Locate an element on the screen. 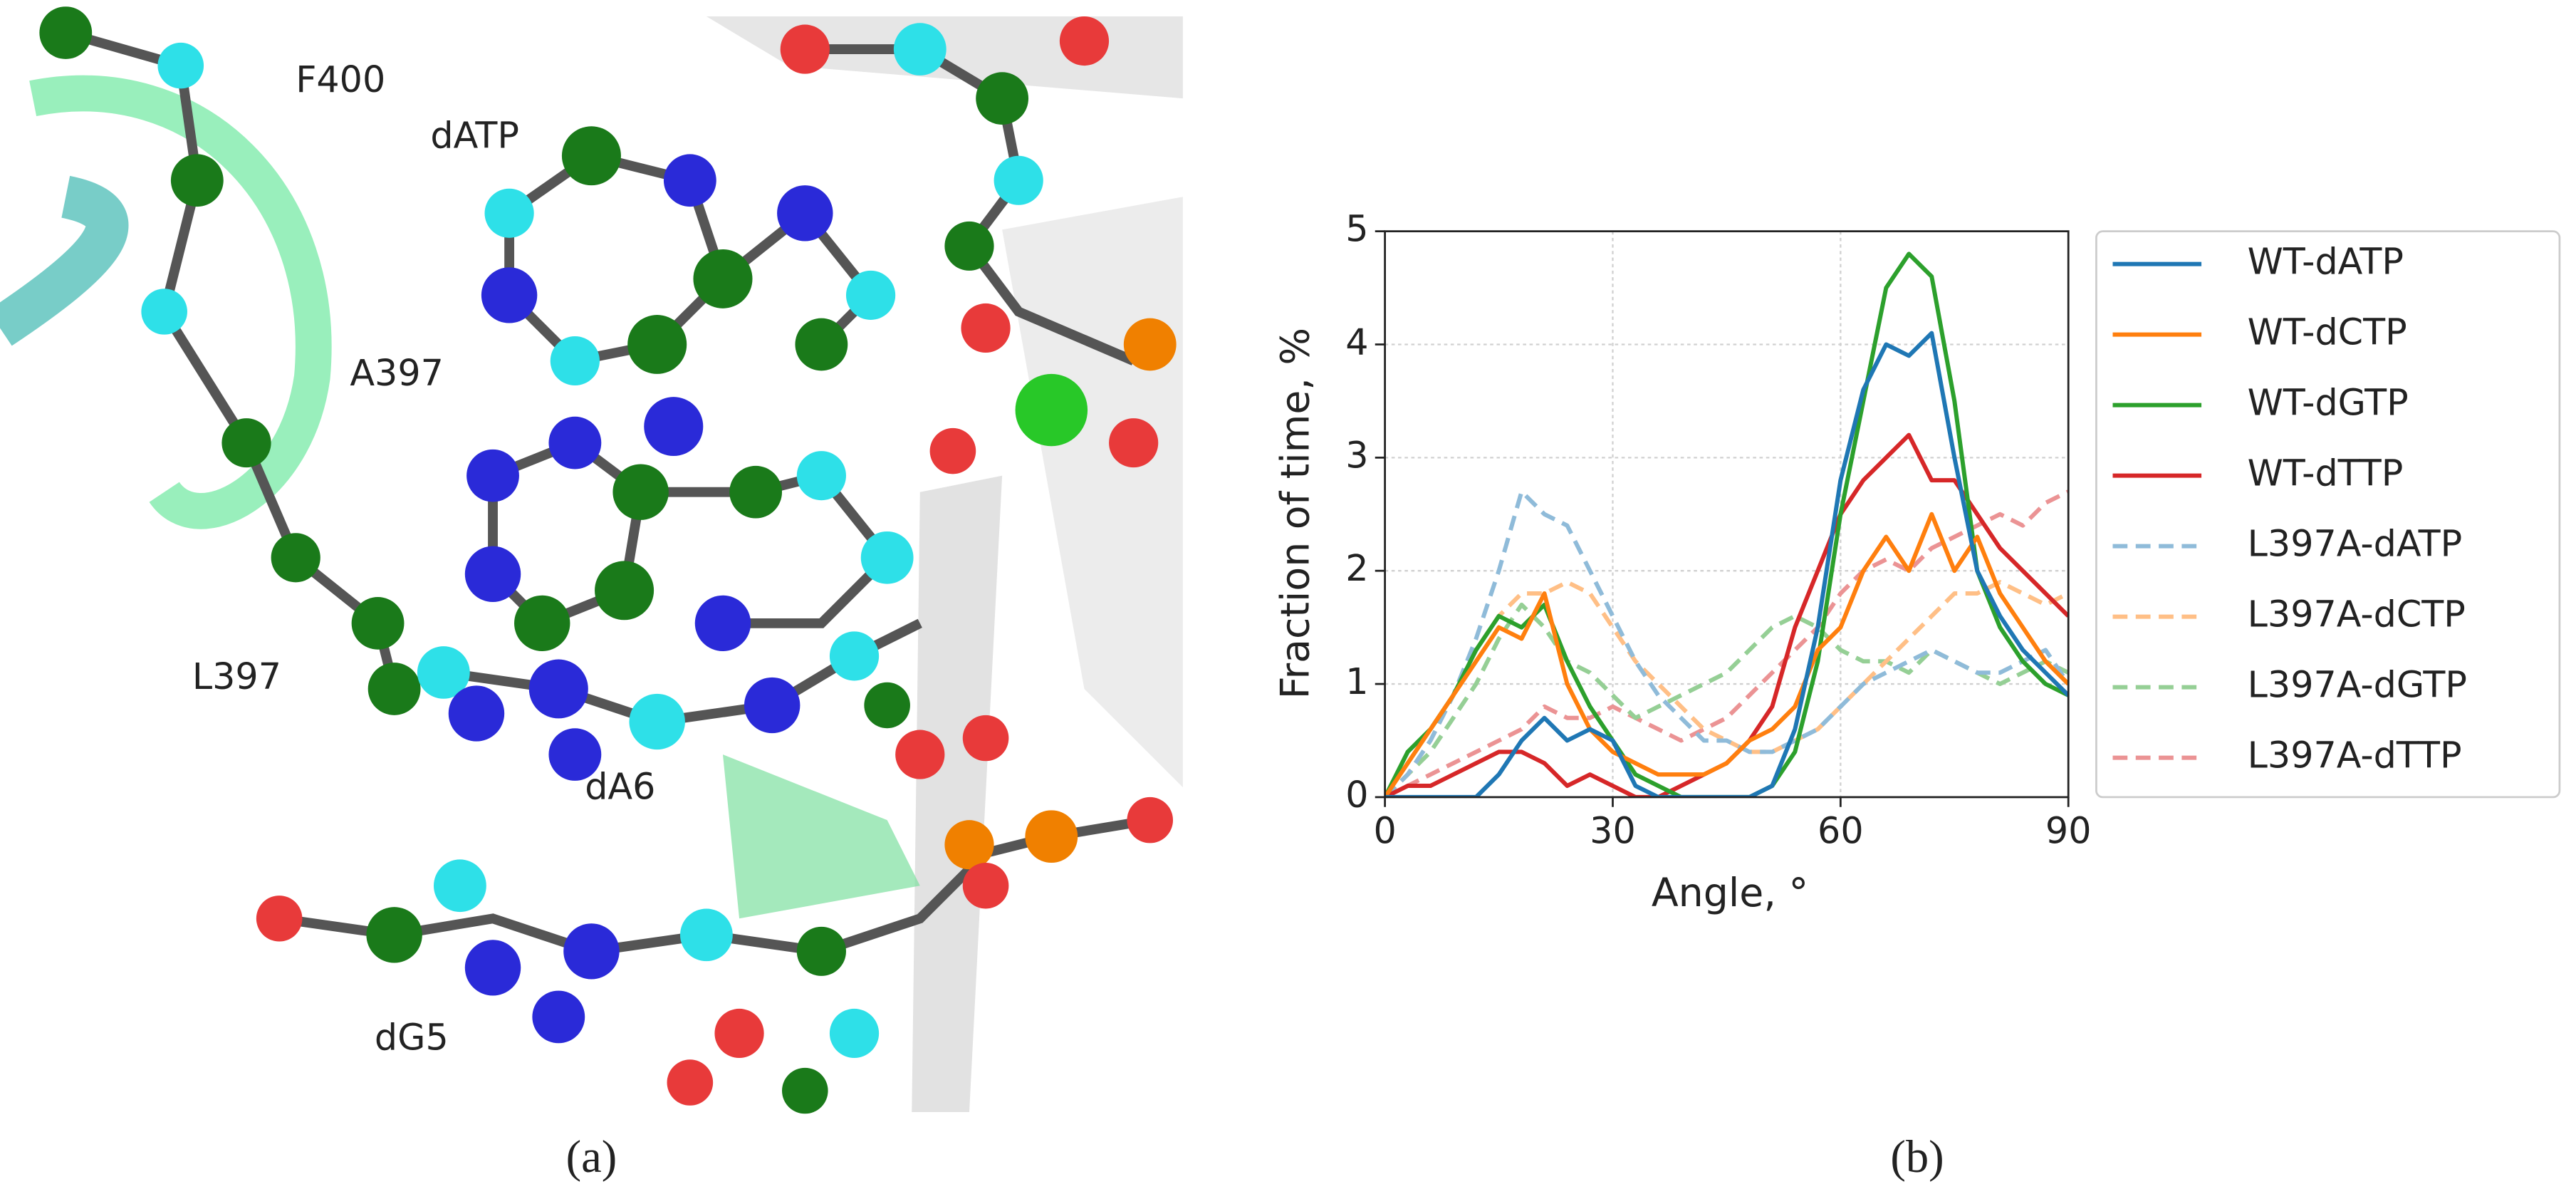  legend-label: L397A-dATP is located at coordinates (2355, 544).